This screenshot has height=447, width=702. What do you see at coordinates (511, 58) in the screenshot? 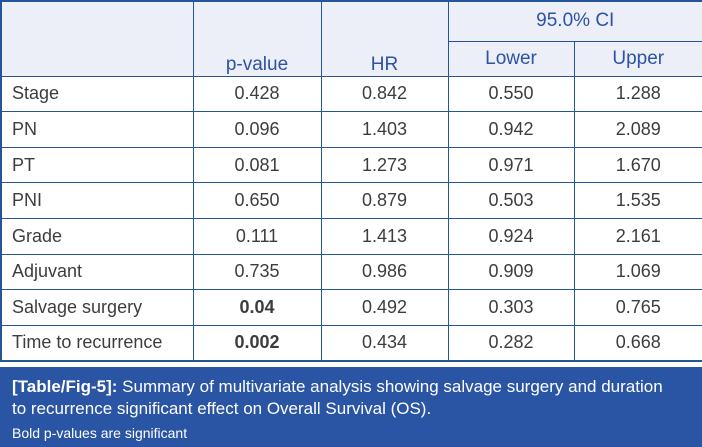
I see `ci-lower-header: Lower` at bounding box center [511, 58].